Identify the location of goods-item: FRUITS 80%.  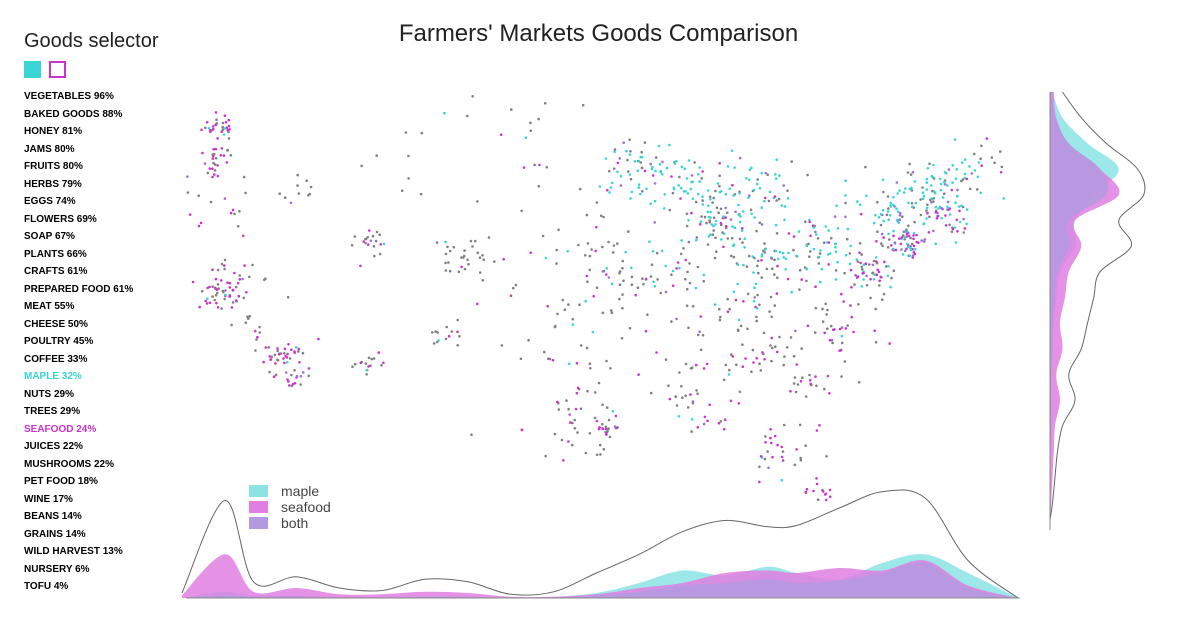
(53, 166).